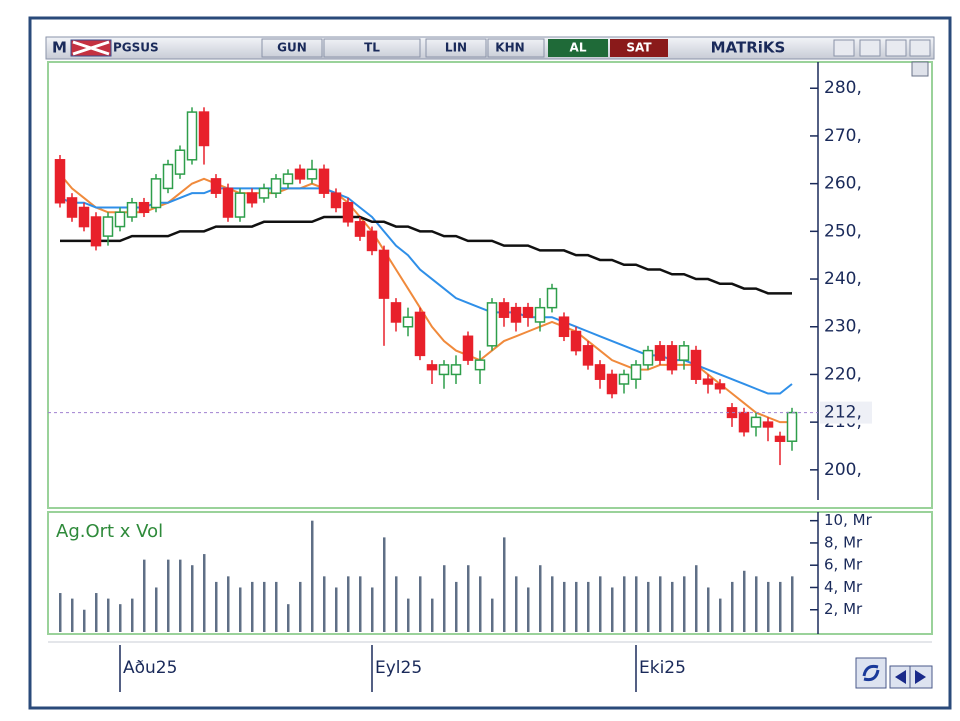 The height and width of the screenshot is (721, 960). I want to click on scale-button: LIN, so click(456, 48).